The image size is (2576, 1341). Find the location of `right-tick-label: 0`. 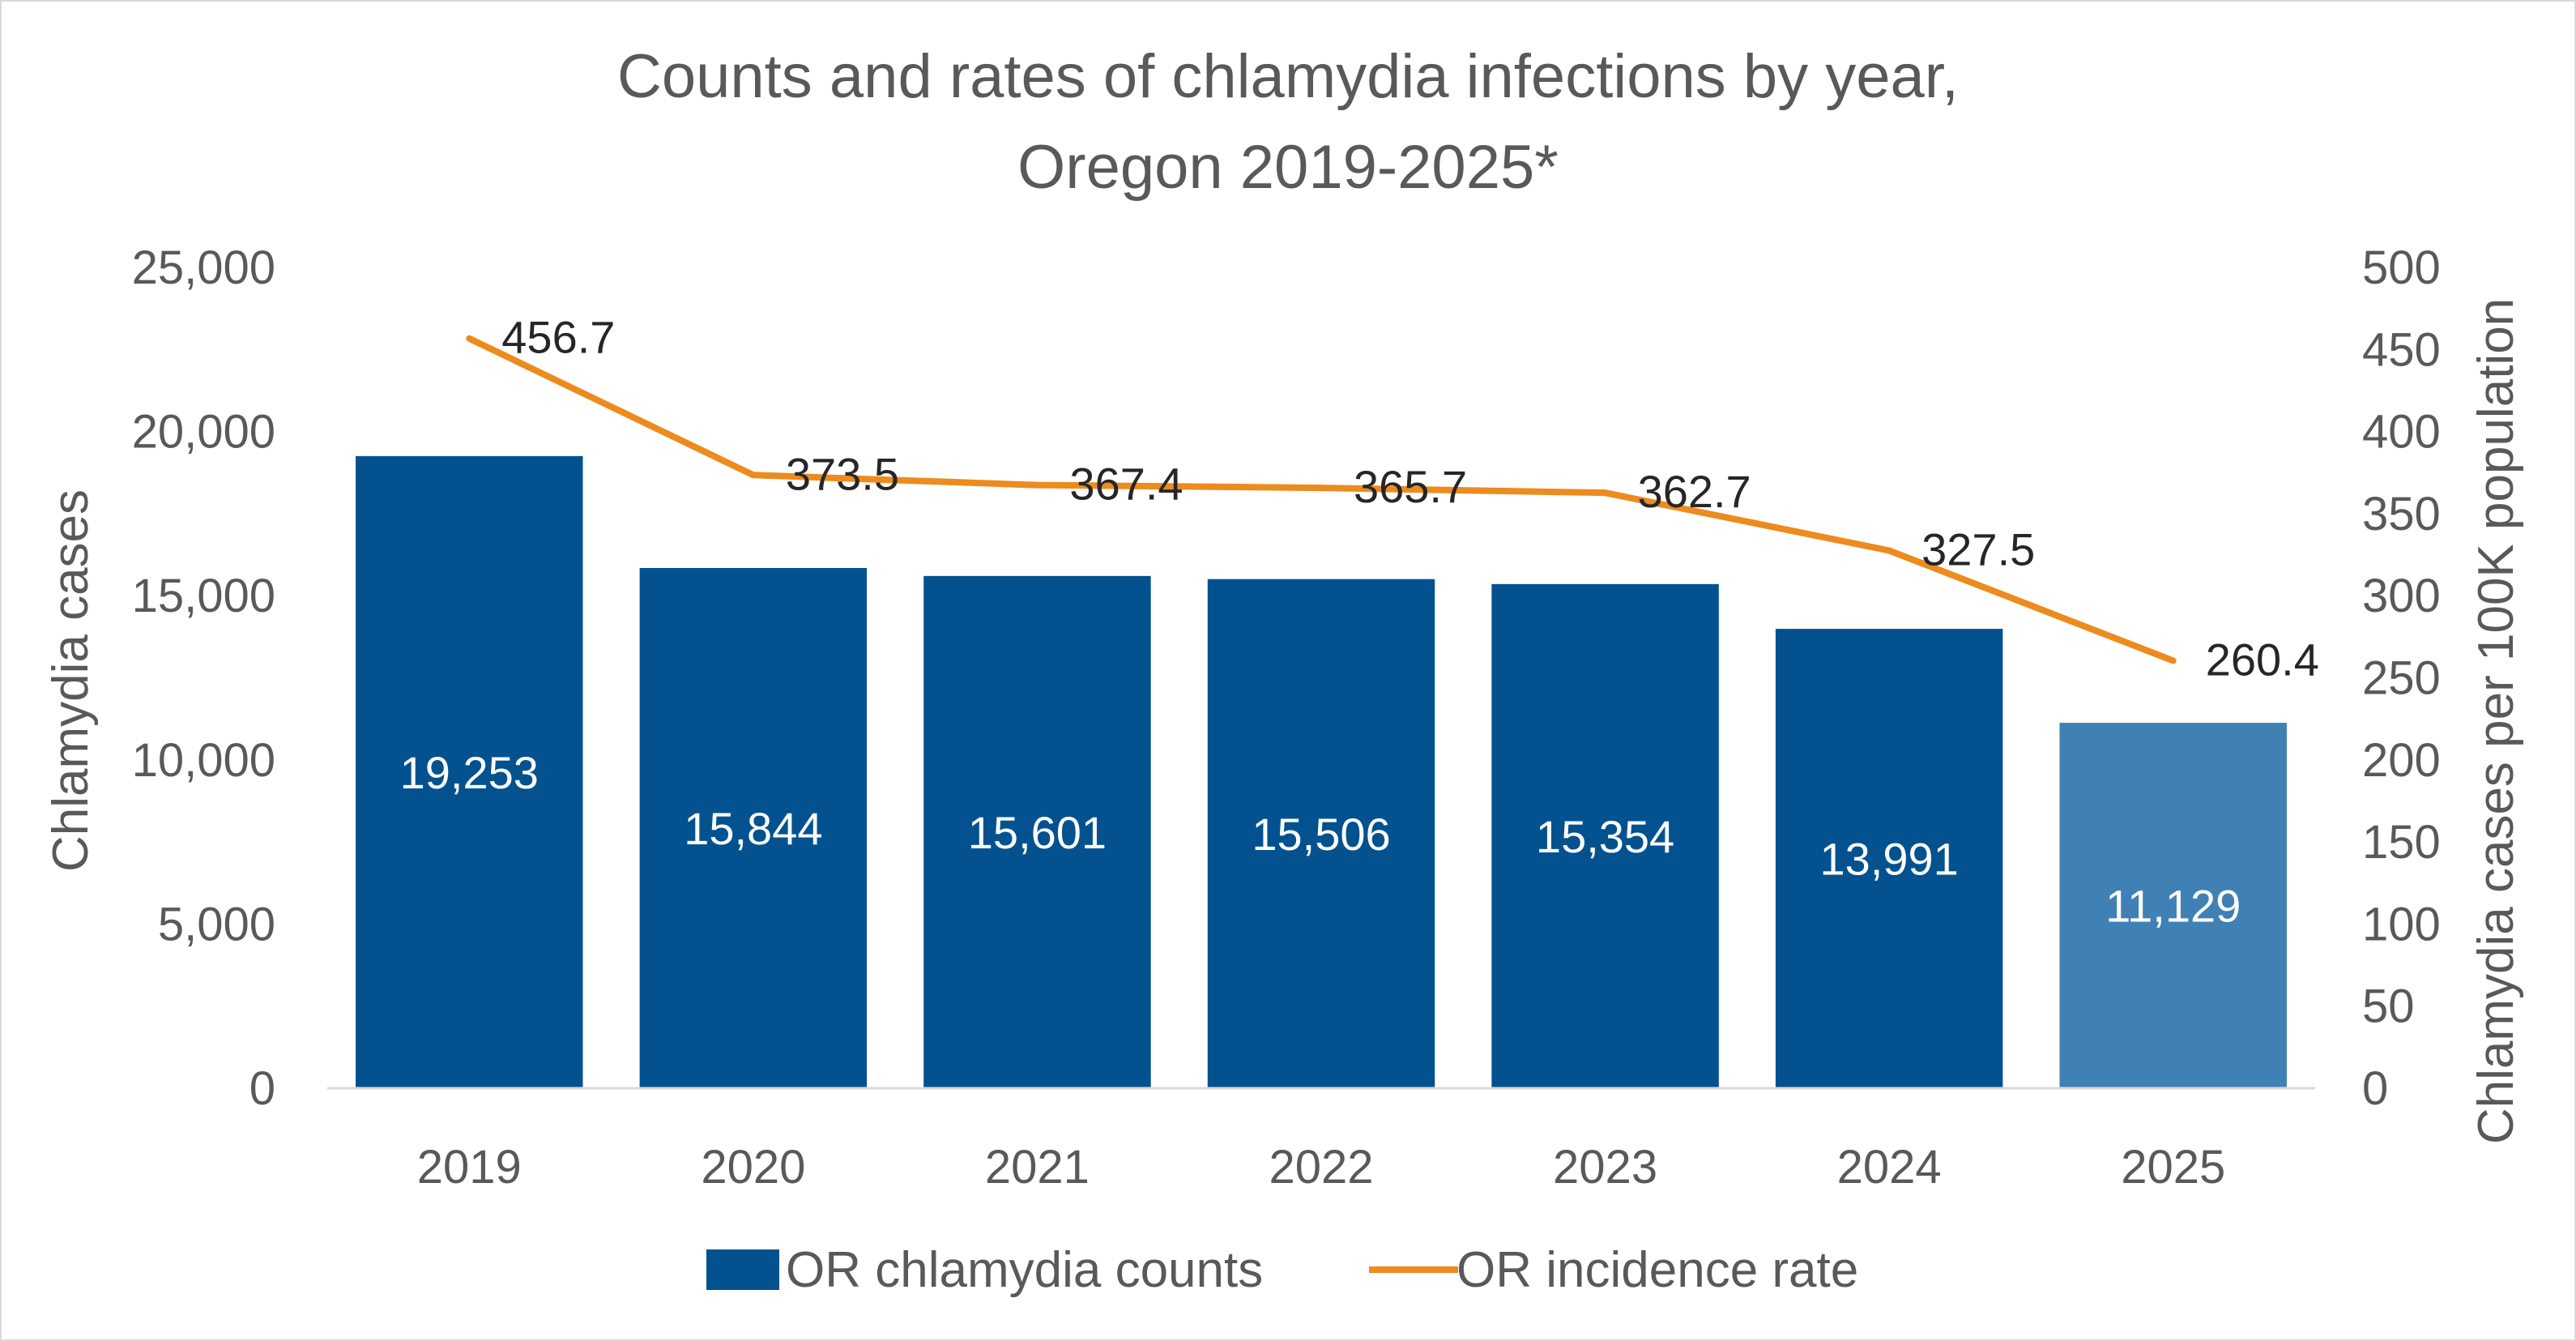

right-tick-label: 0 is located at coordinates (2375, 1088).